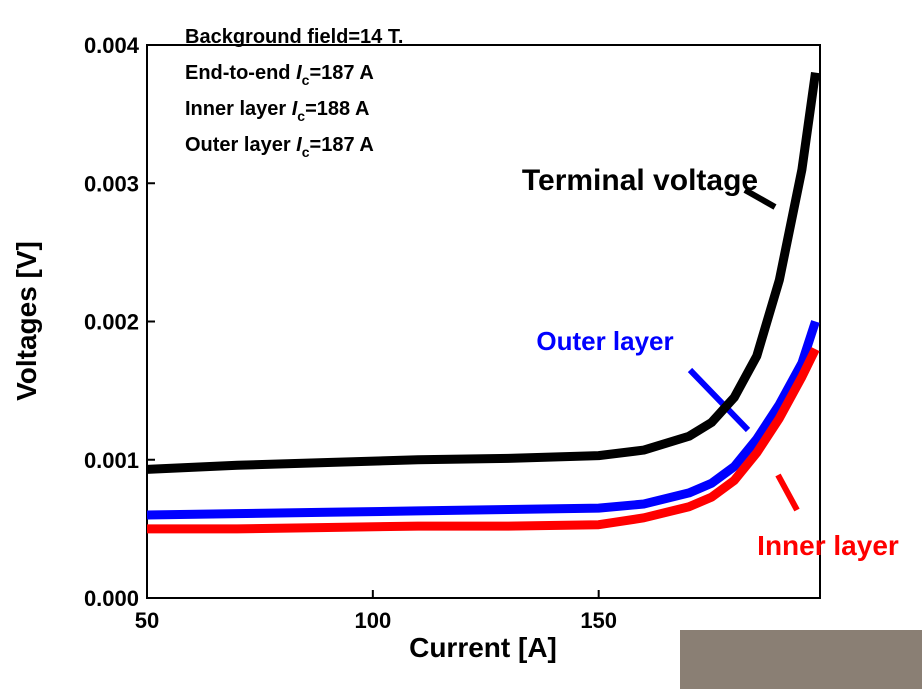  What do you see at coordinates (337, 109) in the screenshot?
I see `annotation-suffix: =188 A` at bounding box center [337, 109].